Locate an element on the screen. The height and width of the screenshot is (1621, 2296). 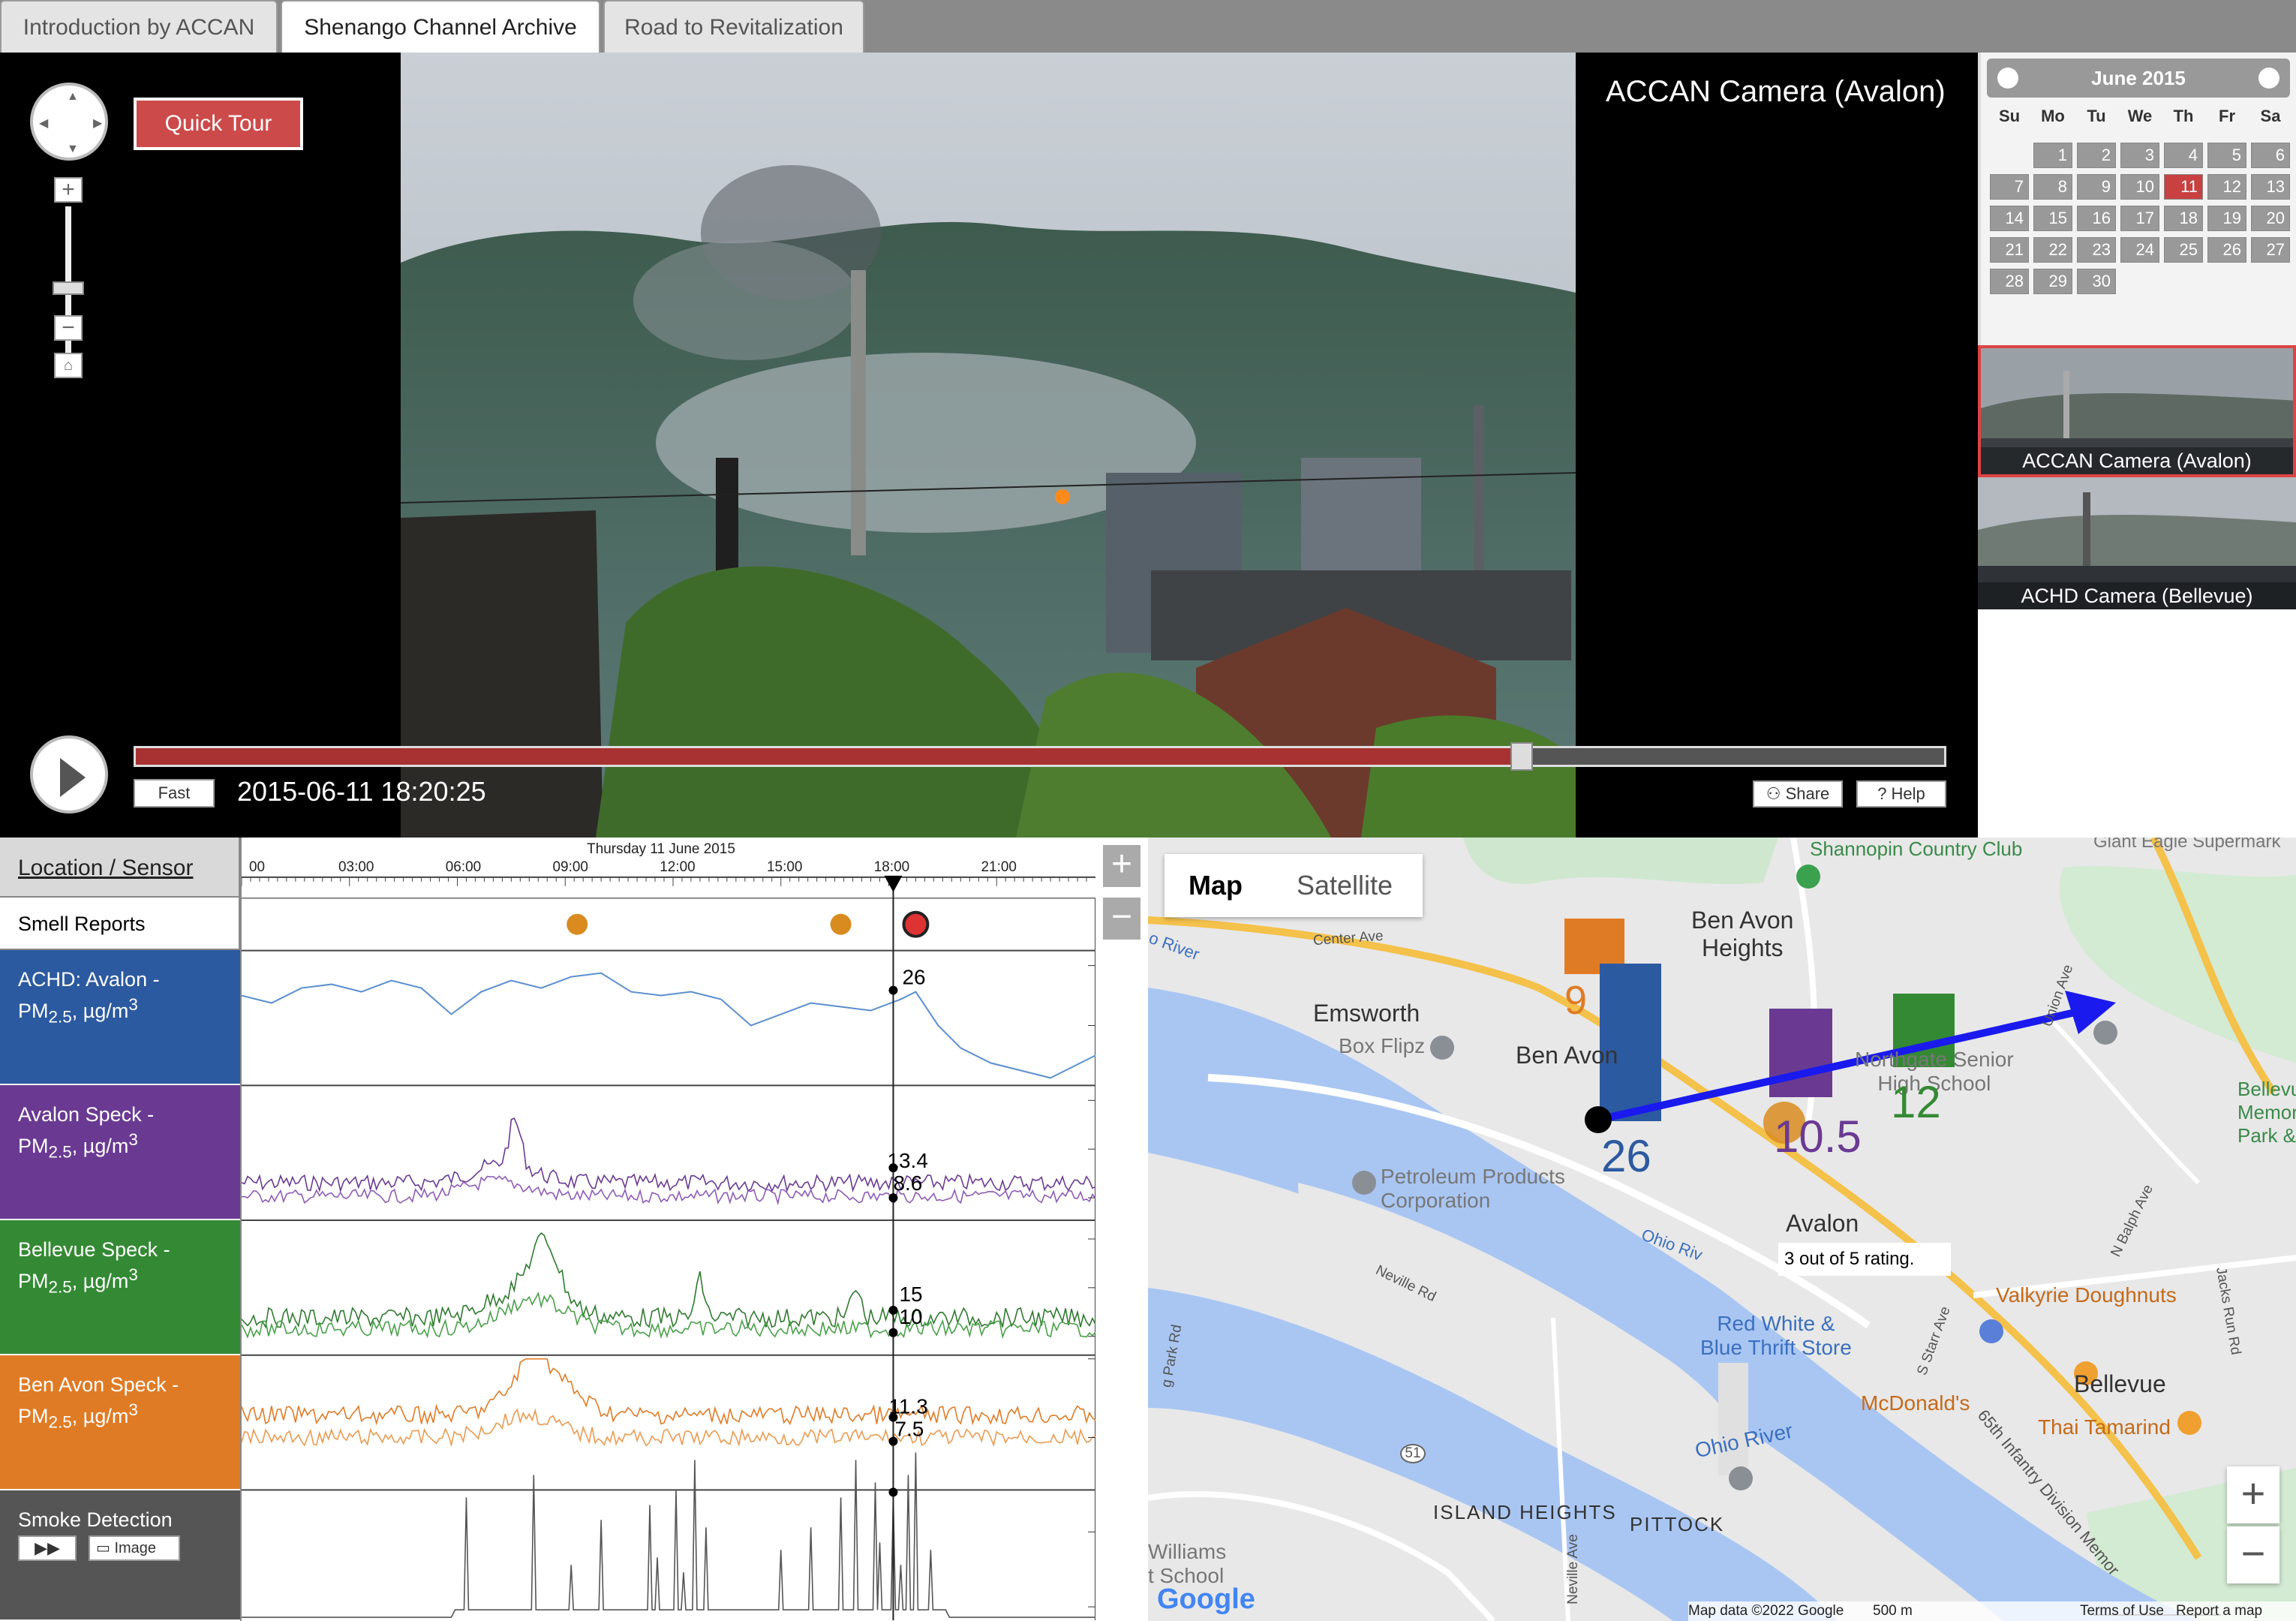
pan-left-icon: ◀ is located at coordinates (44, 123).